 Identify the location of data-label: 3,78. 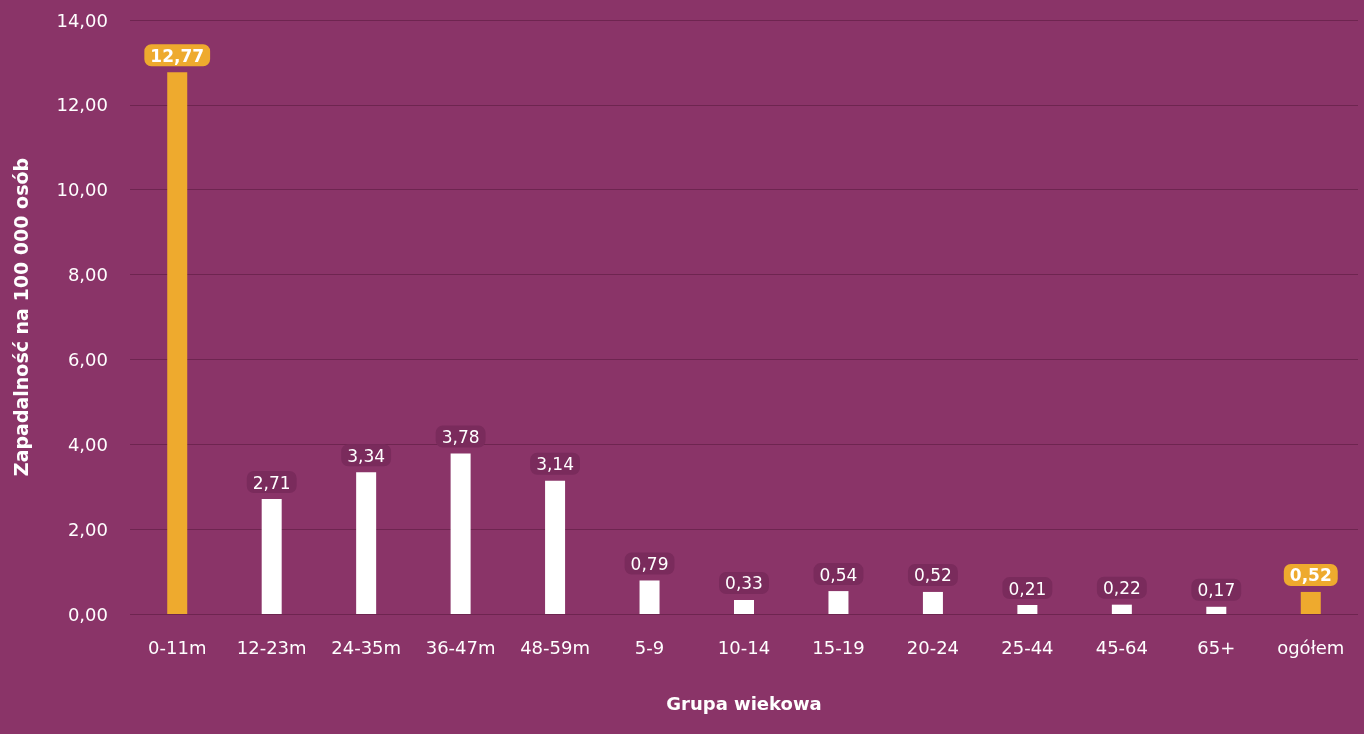
(460, 437).